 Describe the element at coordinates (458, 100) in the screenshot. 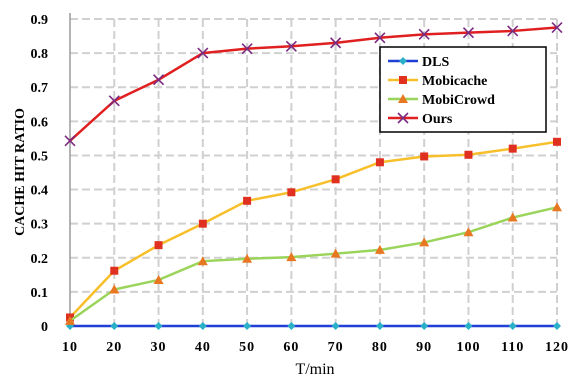

I see `legend-label-mobicrowd: MobiCrowd` at that location.